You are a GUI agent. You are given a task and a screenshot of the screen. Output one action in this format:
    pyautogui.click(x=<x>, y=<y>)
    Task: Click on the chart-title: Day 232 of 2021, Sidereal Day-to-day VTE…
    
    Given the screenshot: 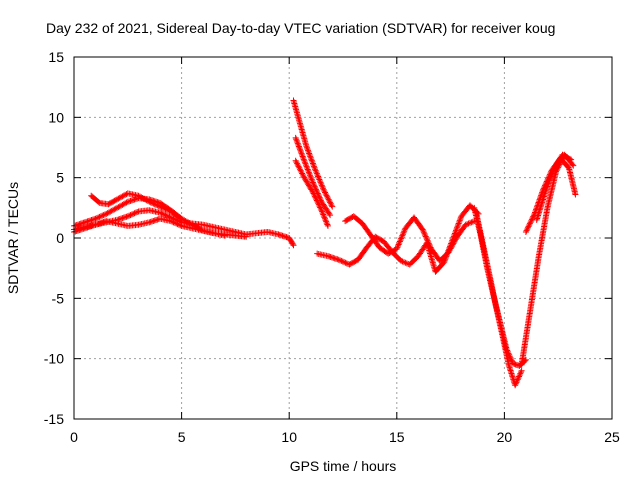 What is the action you would take?
    pyautogui.click(x=300, y=28)
    